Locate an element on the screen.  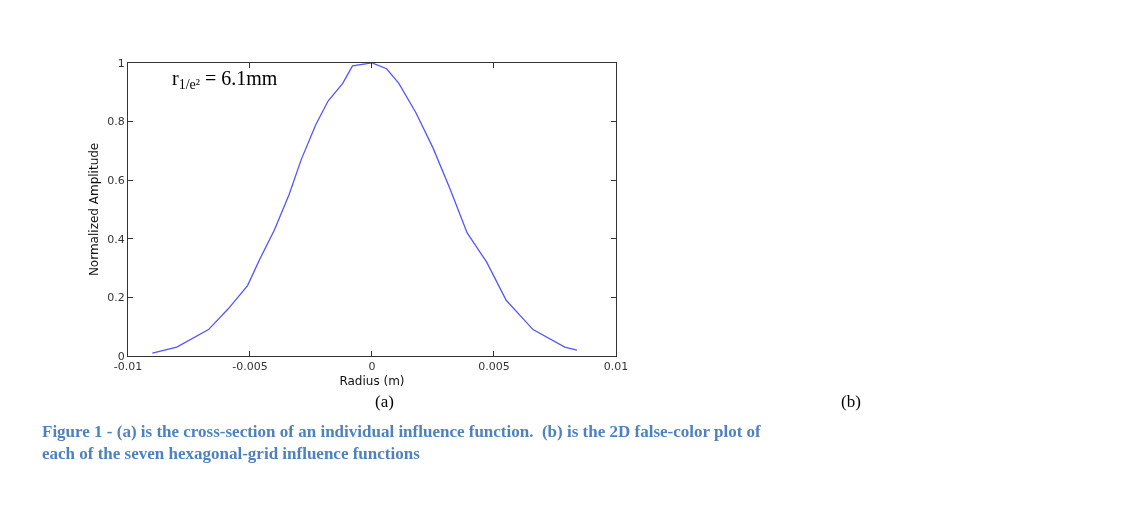
text: (a) is located at coordinates (384, 401).